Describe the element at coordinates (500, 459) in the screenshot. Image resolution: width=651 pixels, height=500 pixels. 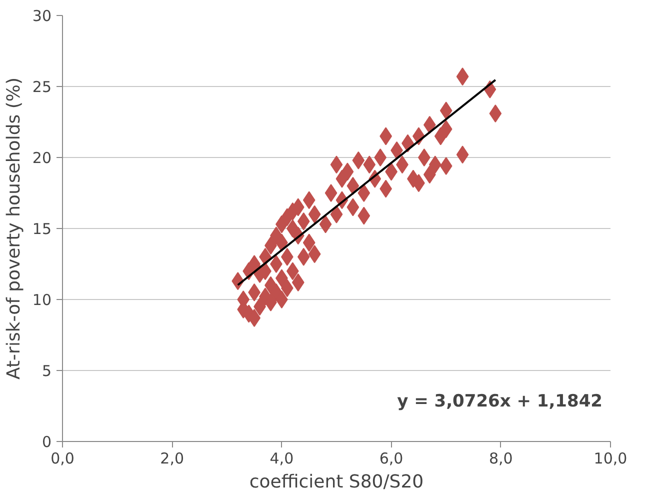
I see `x-tick-label: 8,0` at that location.